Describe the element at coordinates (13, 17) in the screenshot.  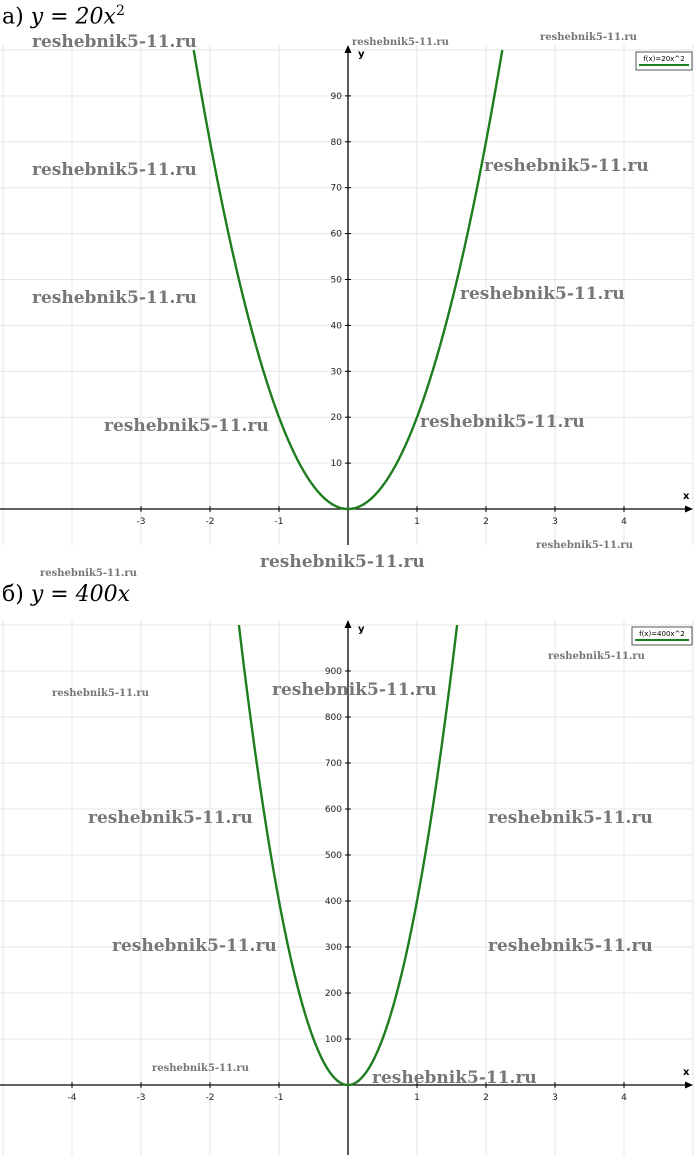
I see `heading-a-prefix: а)` at that location.